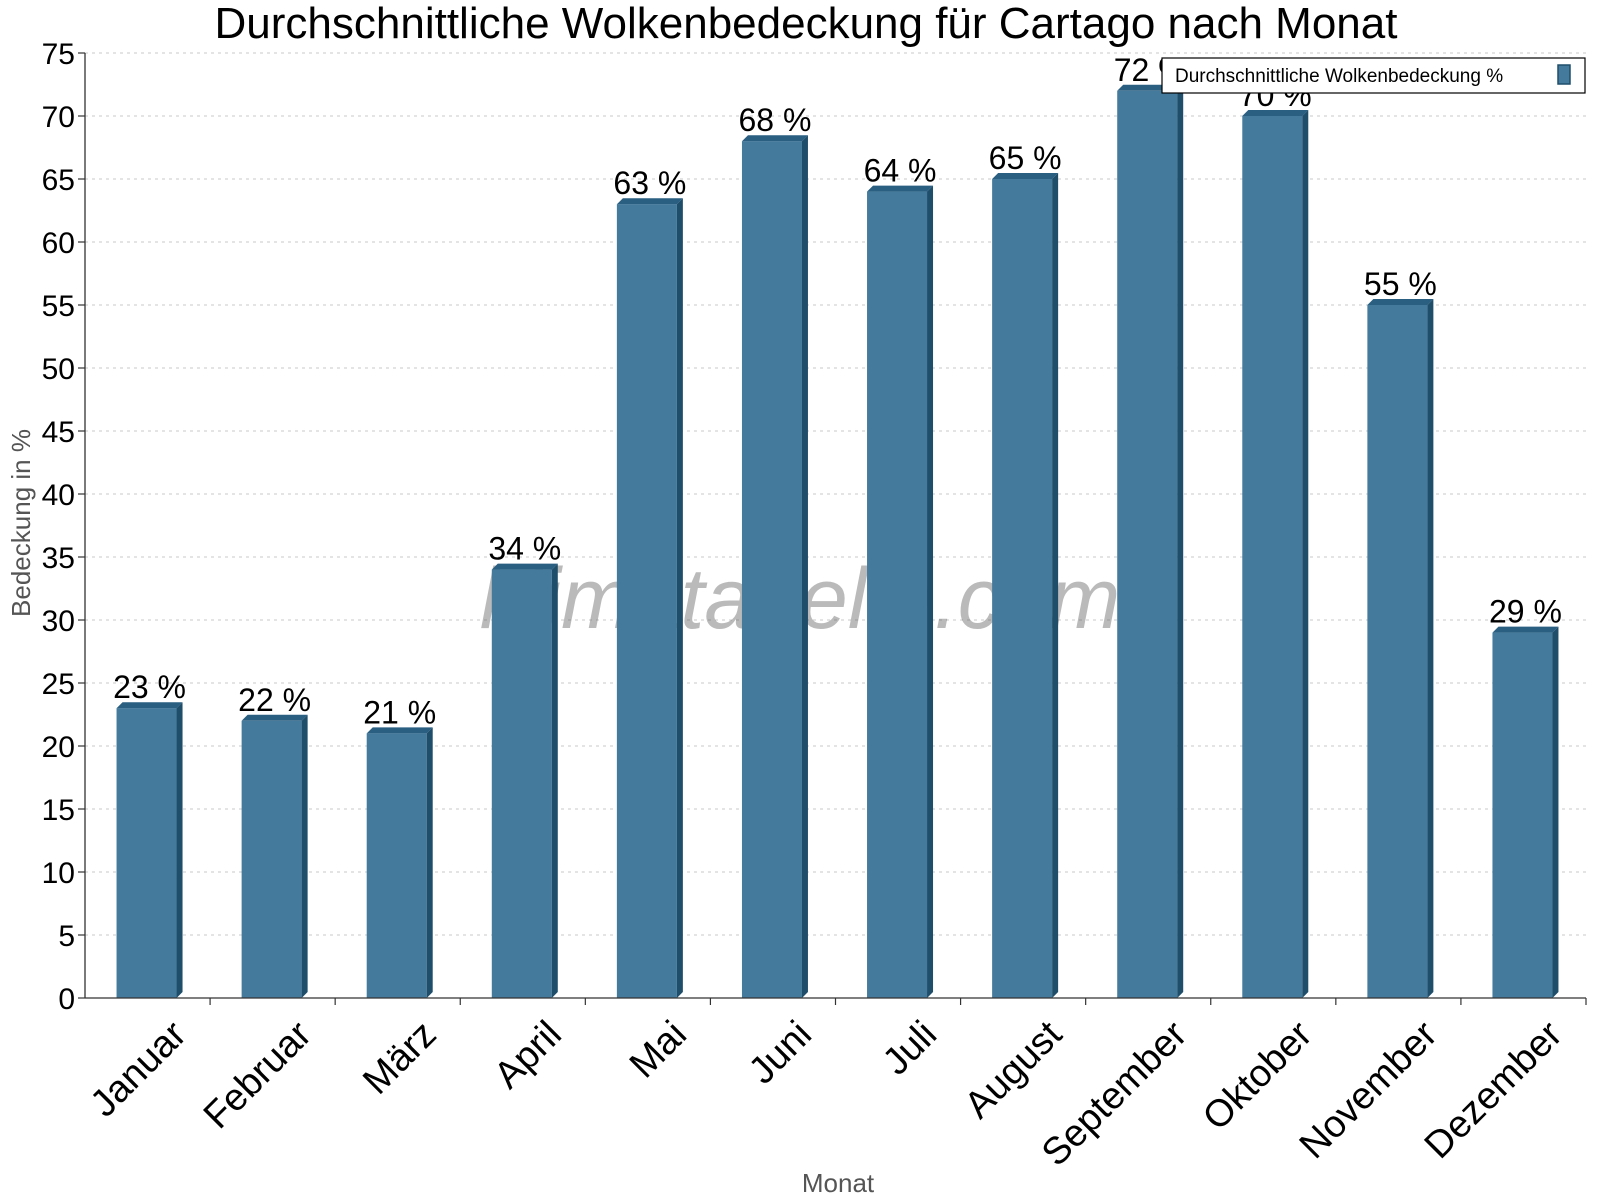  Describe the element at coordinates (58, 369) in the screenshot. I see `y-tick-label: 50` at that location.